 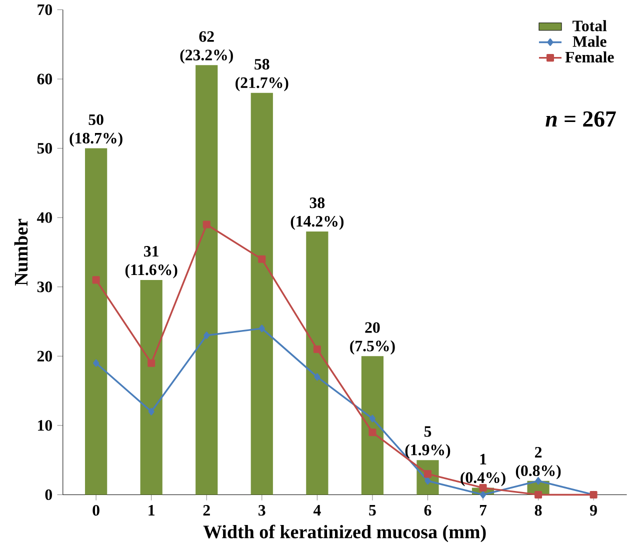 What do you see at coordinates (44, 79) in the screenshot?
I see `y-tick-label: 60` at bounding box center [44, 79].